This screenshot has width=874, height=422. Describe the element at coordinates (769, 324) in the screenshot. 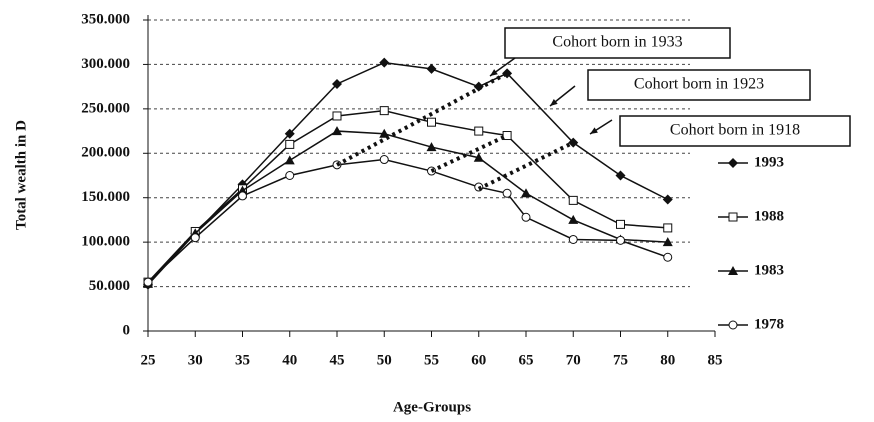

I see `legend-label: 1978` at that location.